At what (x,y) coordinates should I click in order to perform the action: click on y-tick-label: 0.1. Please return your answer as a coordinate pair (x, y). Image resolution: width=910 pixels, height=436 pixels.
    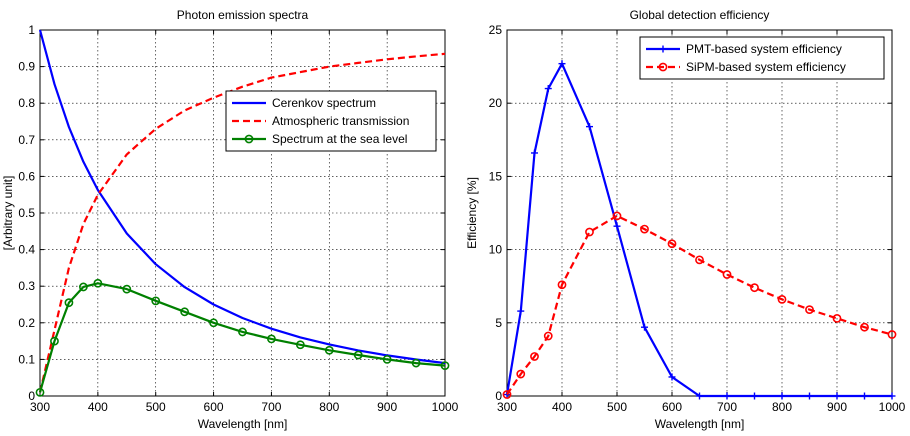
    Looking at the image, I should click on (26, 359).